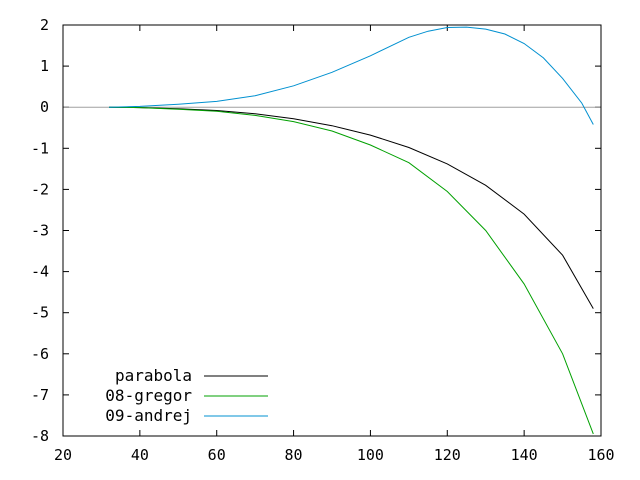 This screenshot has height=480, width=640. Describe the element at coordinates (217, 455) in the screenshot. I see `x-tick-label: 60` at that location.